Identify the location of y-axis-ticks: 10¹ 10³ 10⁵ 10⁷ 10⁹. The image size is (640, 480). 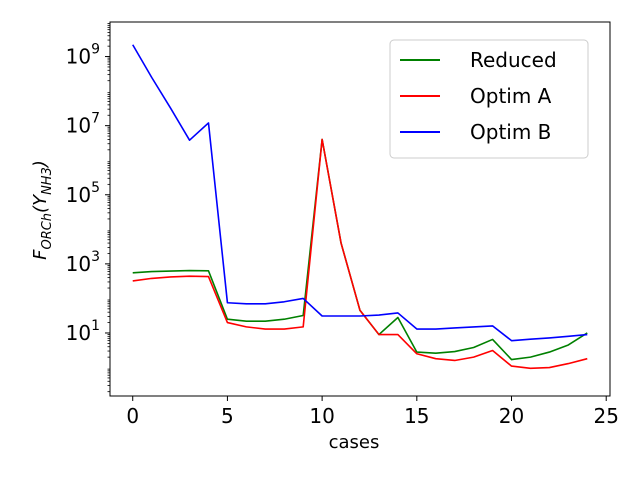
(88, 208).